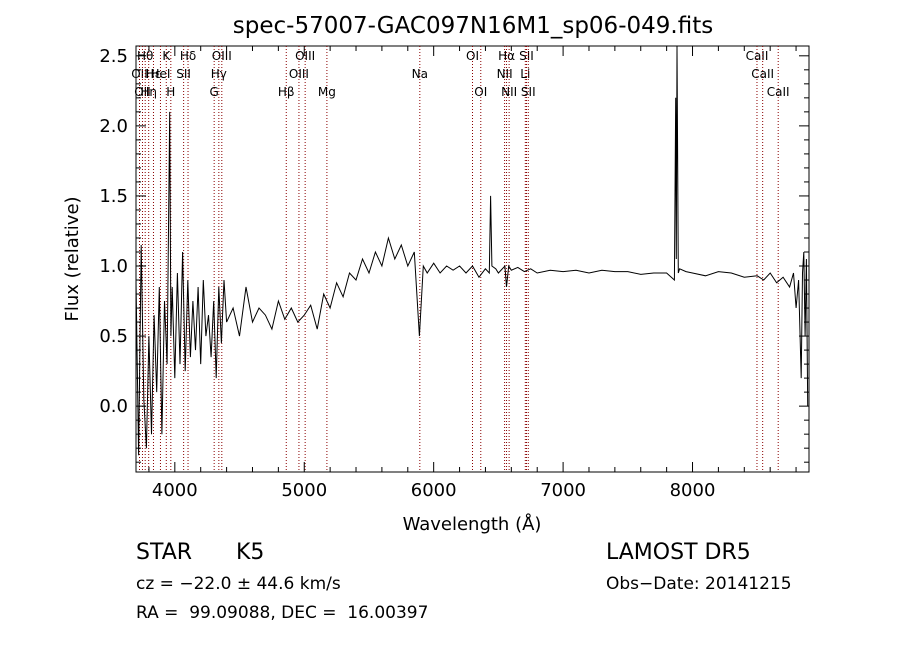 The image size is (900, 649). What do you see at coordinates (526, 56) in the screenshot?
I see `line-label-24: SII` at bounding box center [526, 56].